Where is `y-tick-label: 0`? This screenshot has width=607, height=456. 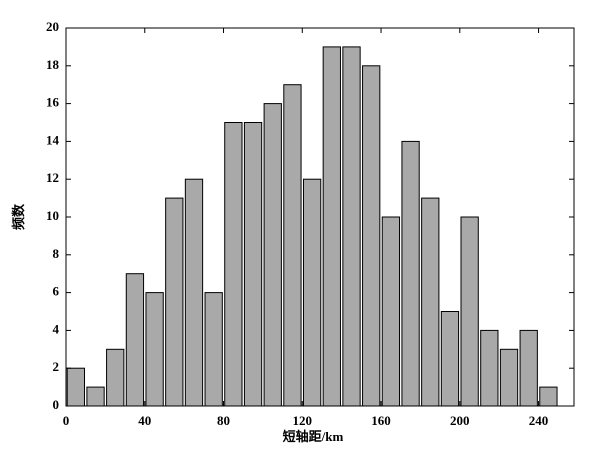
y-tick-label: 0 is located at coordinates (56, 404).